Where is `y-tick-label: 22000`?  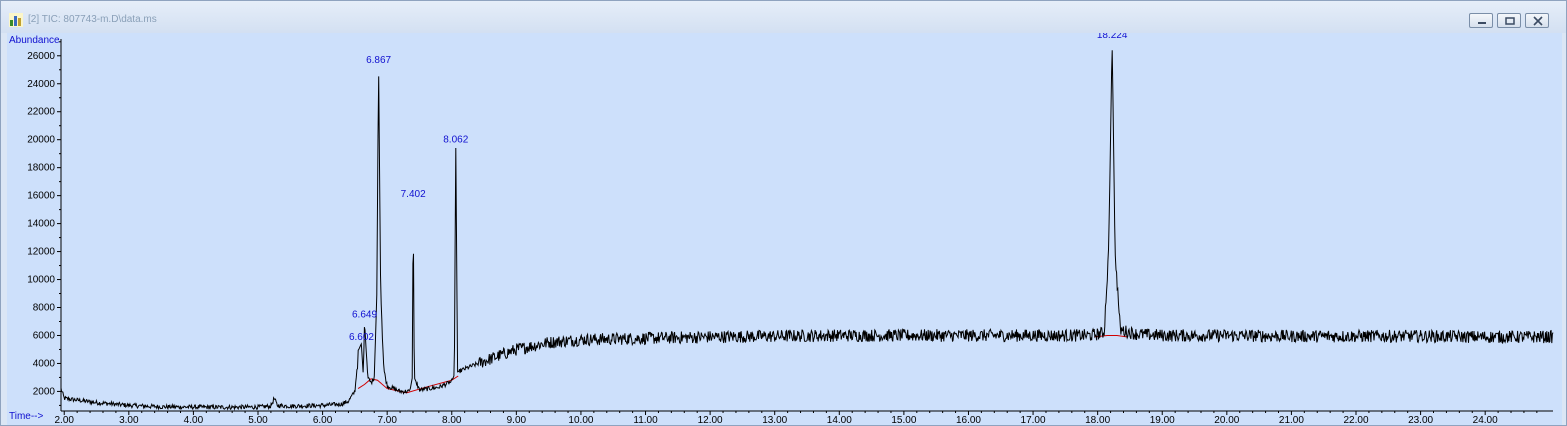
y-tick-label: 22000 is located at coordinates (41, 112).